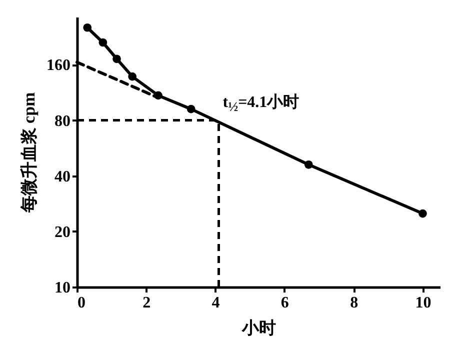  What do you see at coordinates (58, 65) in the screenshot?
I see `y-tick-label: 160` at bounding box center [58, 65].